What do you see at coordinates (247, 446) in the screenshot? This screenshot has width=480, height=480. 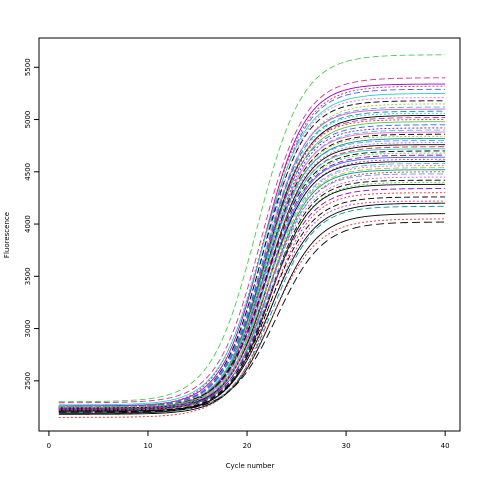 I see `x-tick-label: 20` at bounding box center [247, 446].